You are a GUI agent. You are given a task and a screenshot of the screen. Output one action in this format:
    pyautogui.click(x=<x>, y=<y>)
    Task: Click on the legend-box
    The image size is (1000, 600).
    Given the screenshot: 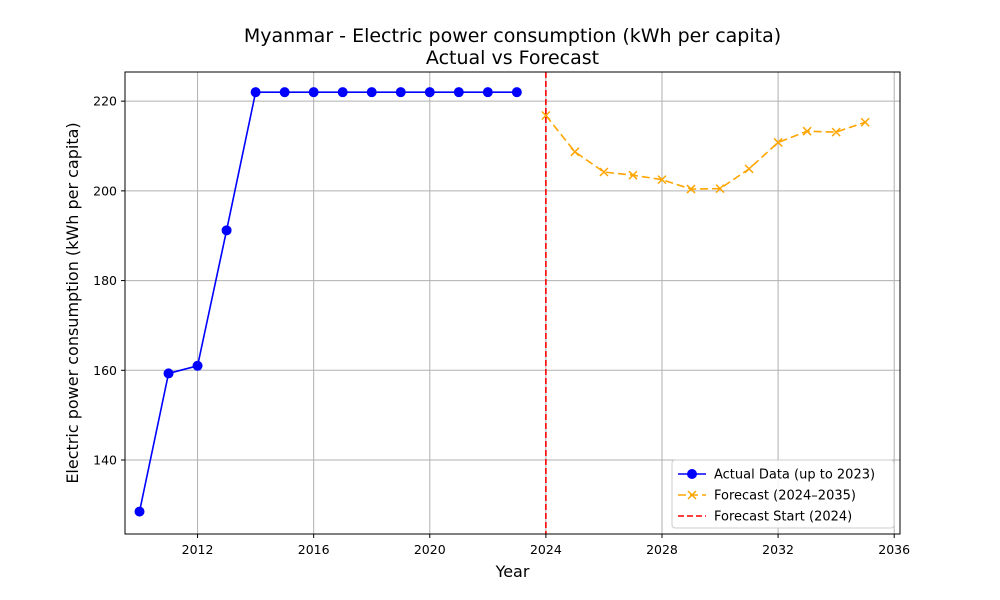 What is the action you would take?
    pyautogui.click(x=783, y=494)
    